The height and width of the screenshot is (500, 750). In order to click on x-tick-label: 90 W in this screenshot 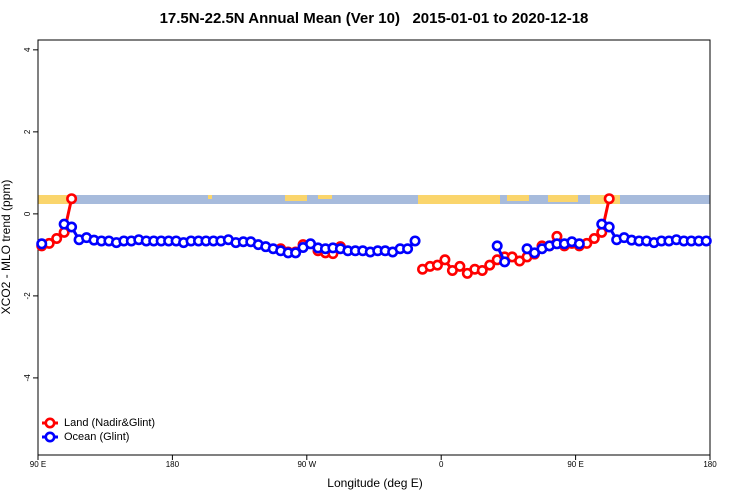, I will do `click(306, 464)`.